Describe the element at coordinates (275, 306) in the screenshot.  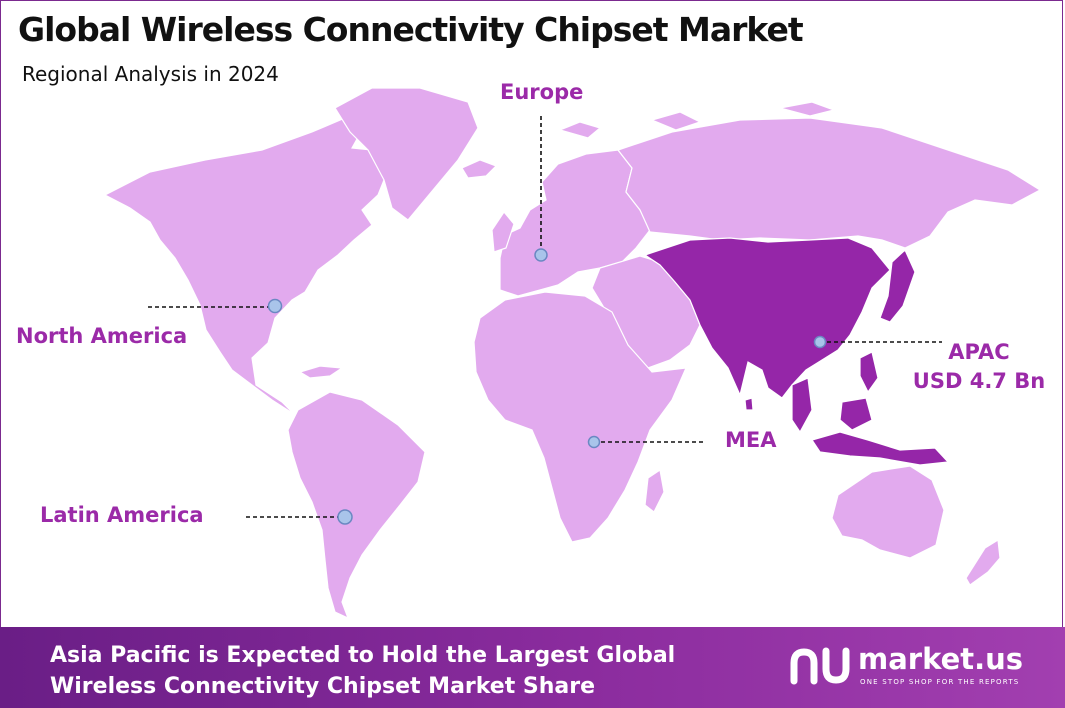
I see `north-america-marker` at that location.